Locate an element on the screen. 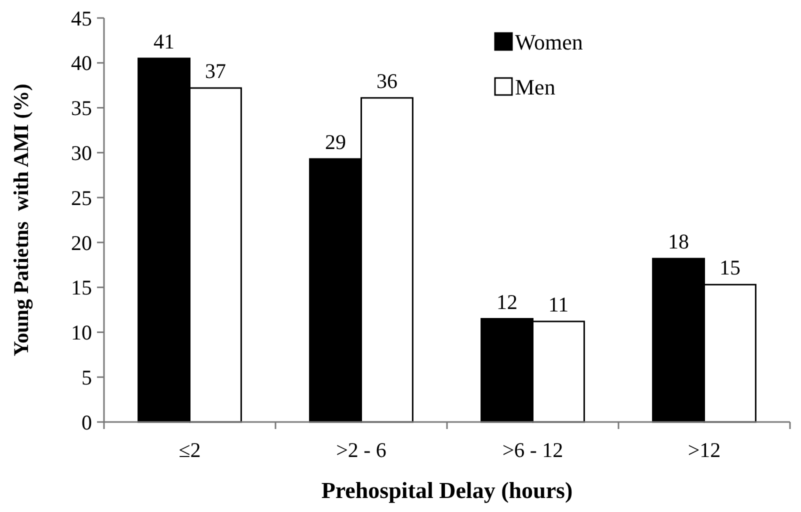  data-label: 36 is located at coordinates (387, 80).